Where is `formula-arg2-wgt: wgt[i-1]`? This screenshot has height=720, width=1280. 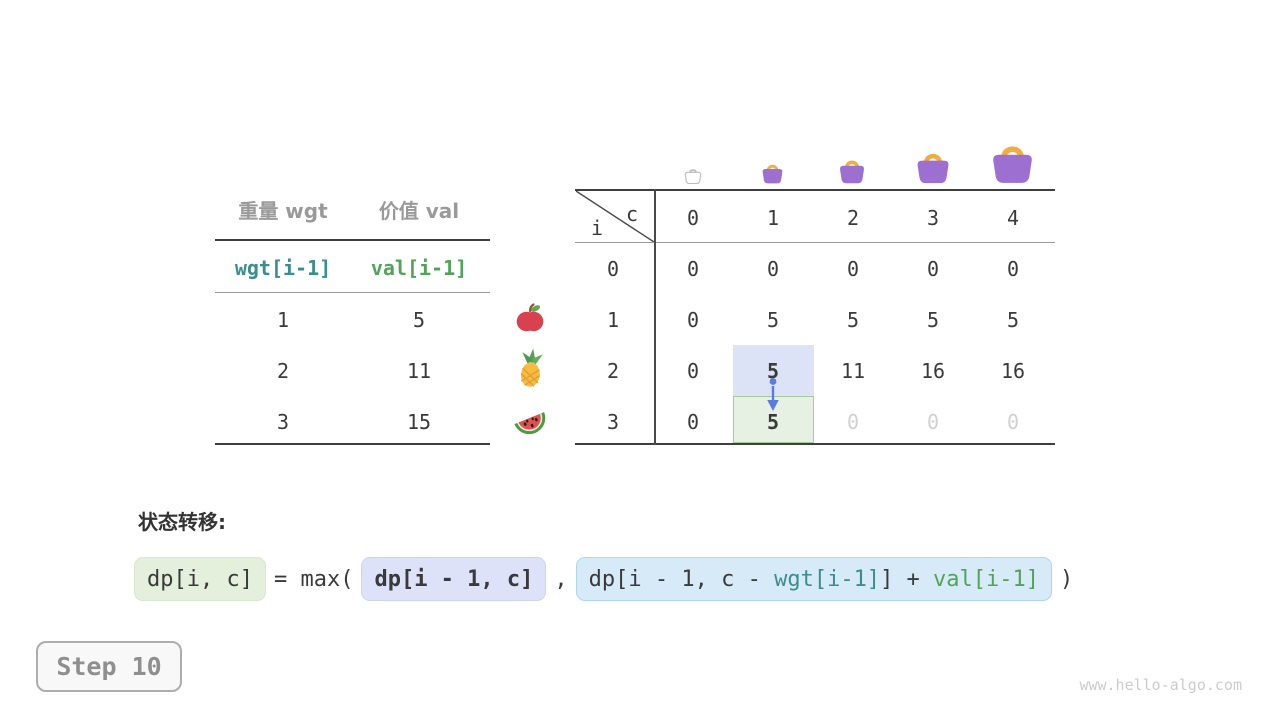 formula-arg2-wgt: wgt[i-1] is located at coordinates (827, 579).